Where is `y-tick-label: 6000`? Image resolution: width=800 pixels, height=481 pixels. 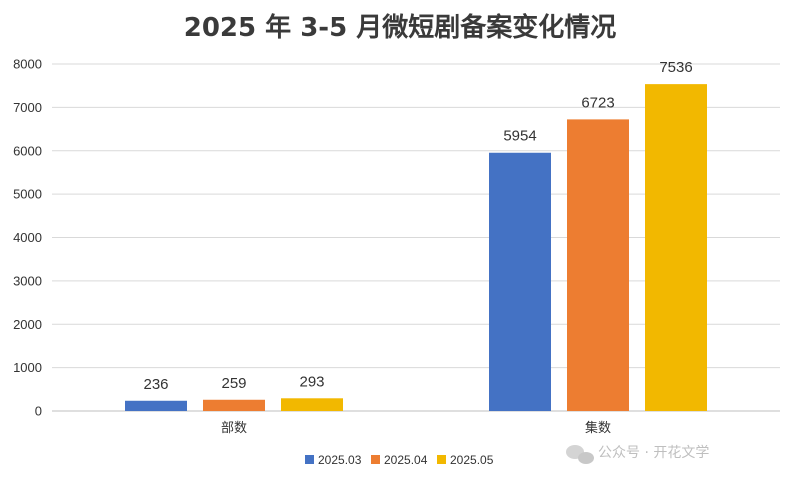
y-tick-label: 6000 is located at coordinates (27, 150).